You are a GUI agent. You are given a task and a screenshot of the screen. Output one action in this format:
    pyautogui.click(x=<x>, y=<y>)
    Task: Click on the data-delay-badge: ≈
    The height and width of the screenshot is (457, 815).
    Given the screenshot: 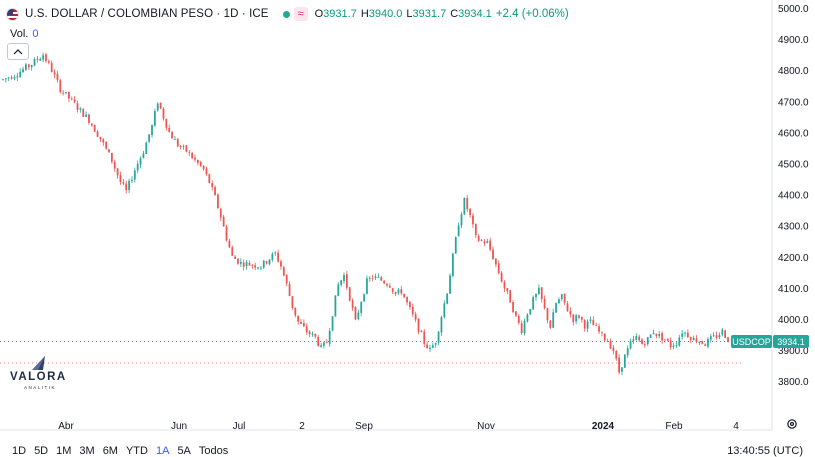 What is the action you would take?
    pyautogui.click(x=300, y=14)
    